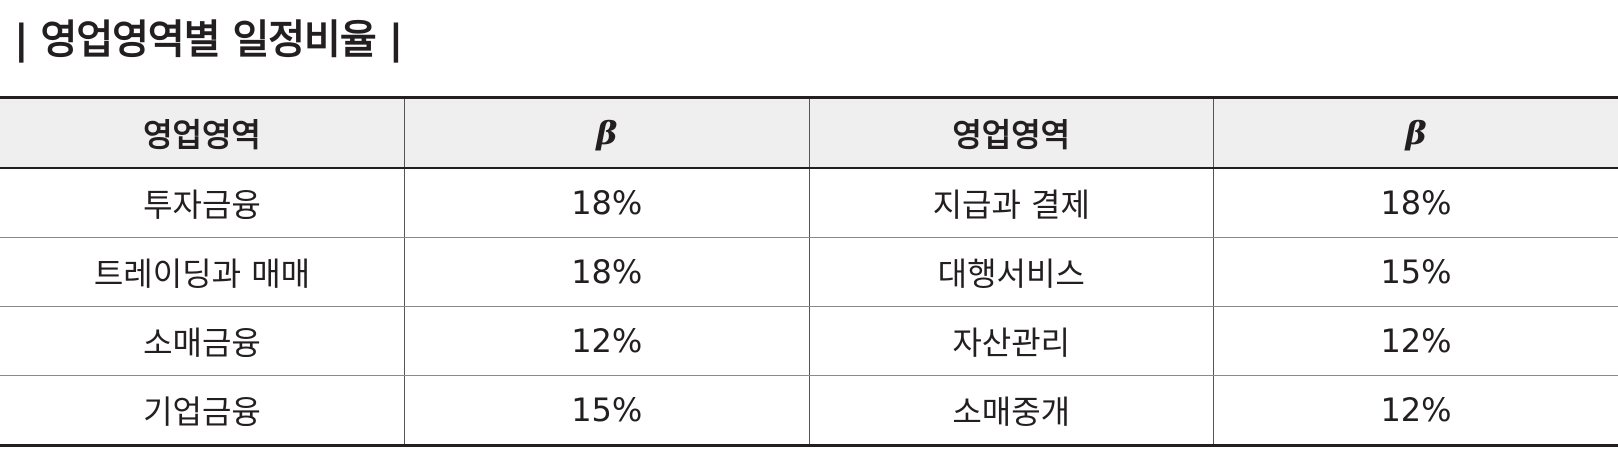  Describe the element at coordinates (202, 410) in the screenshot. I see `table-cell: 기업금융` at that location.